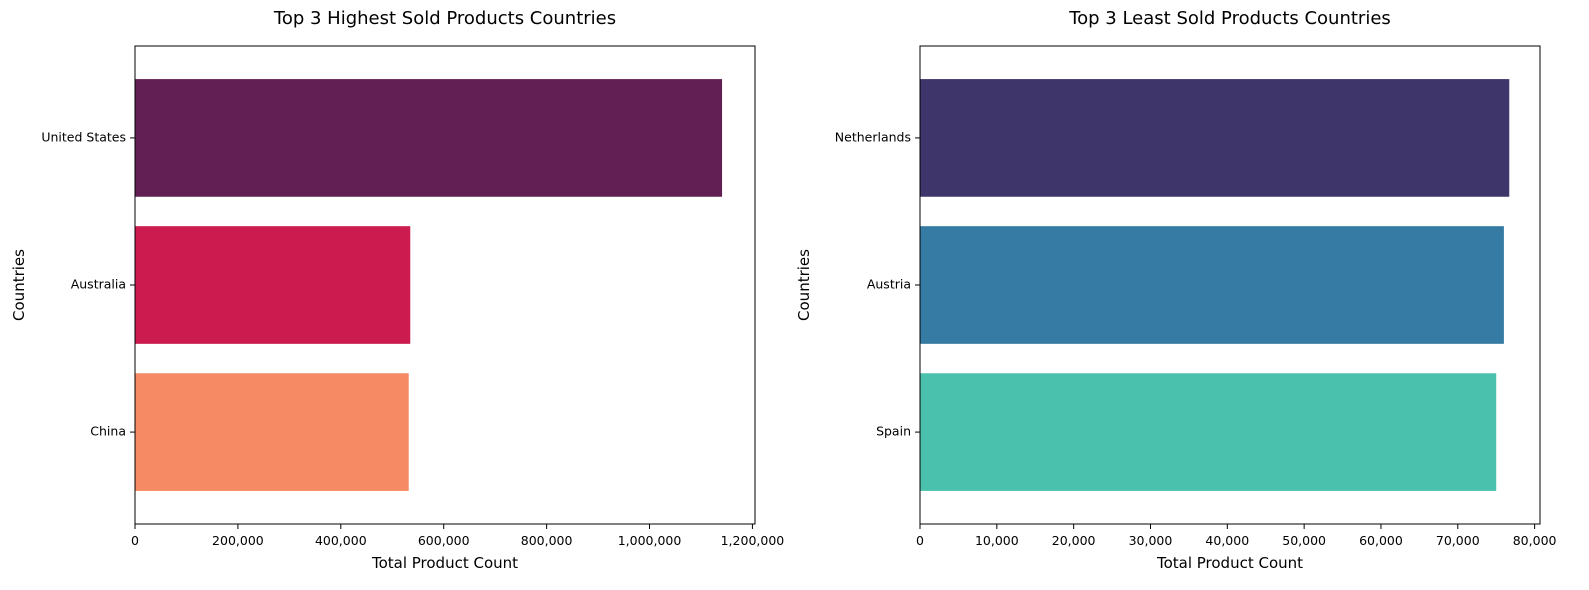  What do you see at coordinates (1151, 540) in the screenshot?
I see `x-tick-label: 30,000` at bounding box center [1151, 540].